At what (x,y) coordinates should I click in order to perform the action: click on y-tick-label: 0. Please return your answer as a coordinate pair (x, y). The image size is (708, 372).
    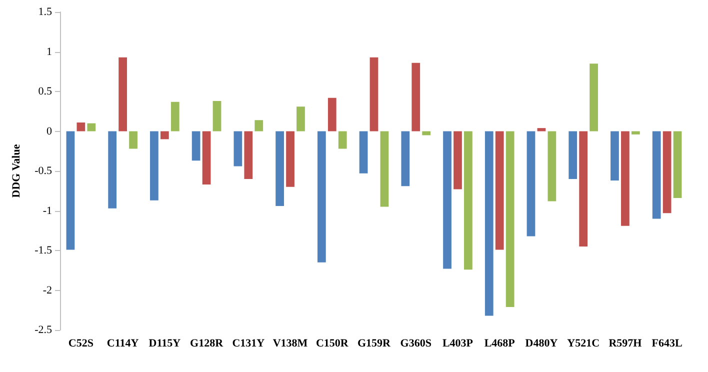
    Looking at the image, I should click on (49, 131).